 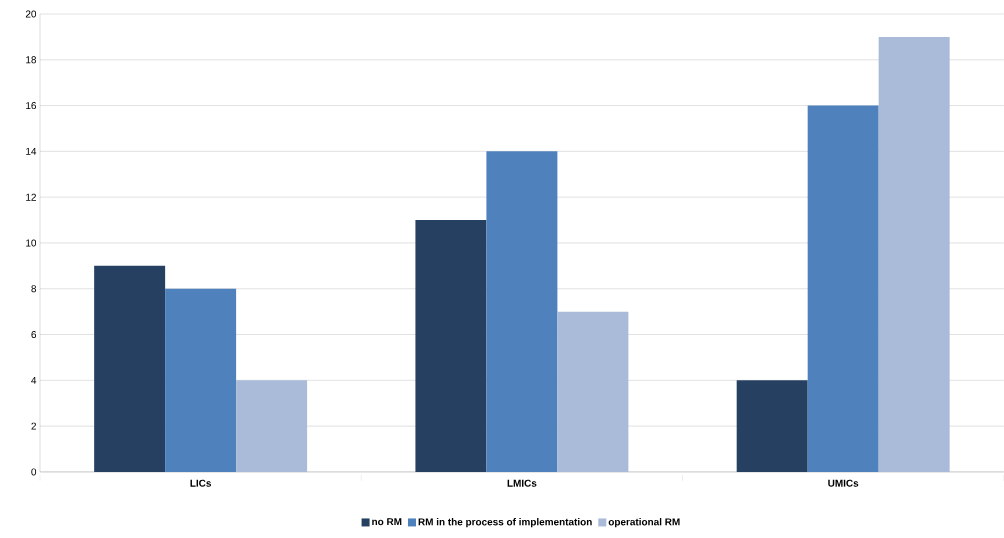 What do you see at coordinates (505, 523) in the screenshot?
I see `legend-label: RM in the process of implementation` at bounding box center [505, 523].